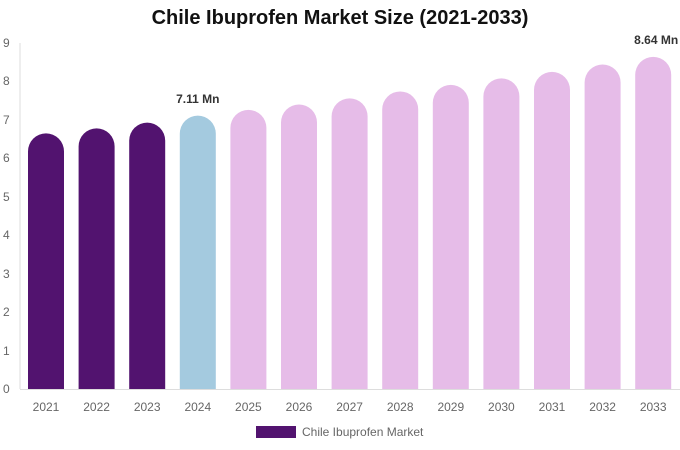  What do you see at coordinates (6, 312) in the screenshot?
I see `y-tick-label: 2` at bounding box center [6, 312].